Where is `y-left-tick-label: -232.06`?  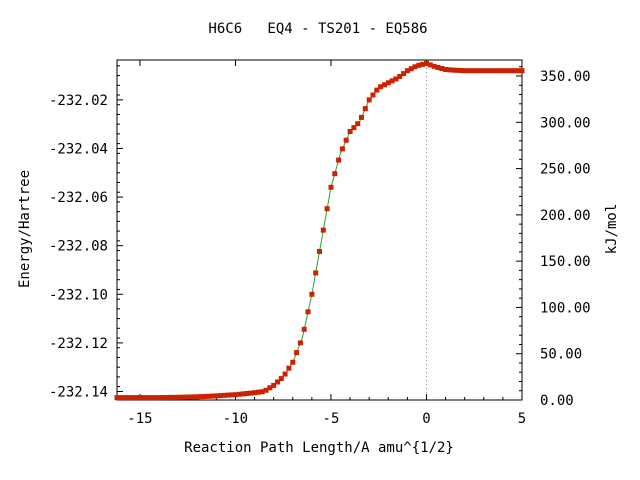 y-left-tick-label: -232.06 is located at coordinates (78, 198).